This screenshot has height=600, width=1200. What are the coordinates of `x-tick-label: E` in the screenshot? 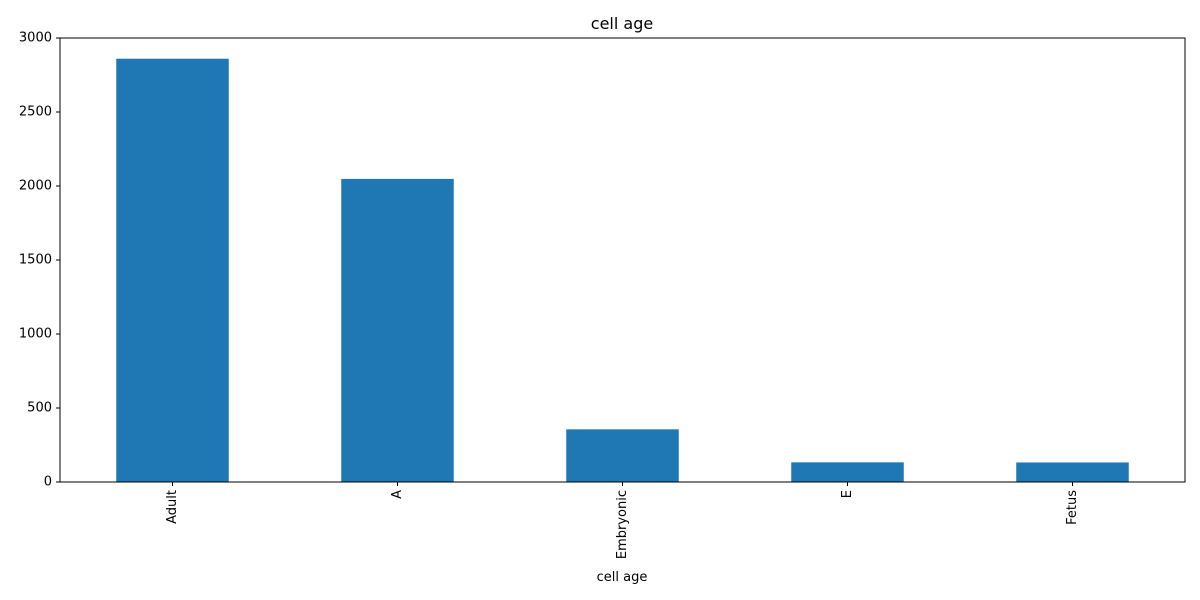 It's located at (847, 494).